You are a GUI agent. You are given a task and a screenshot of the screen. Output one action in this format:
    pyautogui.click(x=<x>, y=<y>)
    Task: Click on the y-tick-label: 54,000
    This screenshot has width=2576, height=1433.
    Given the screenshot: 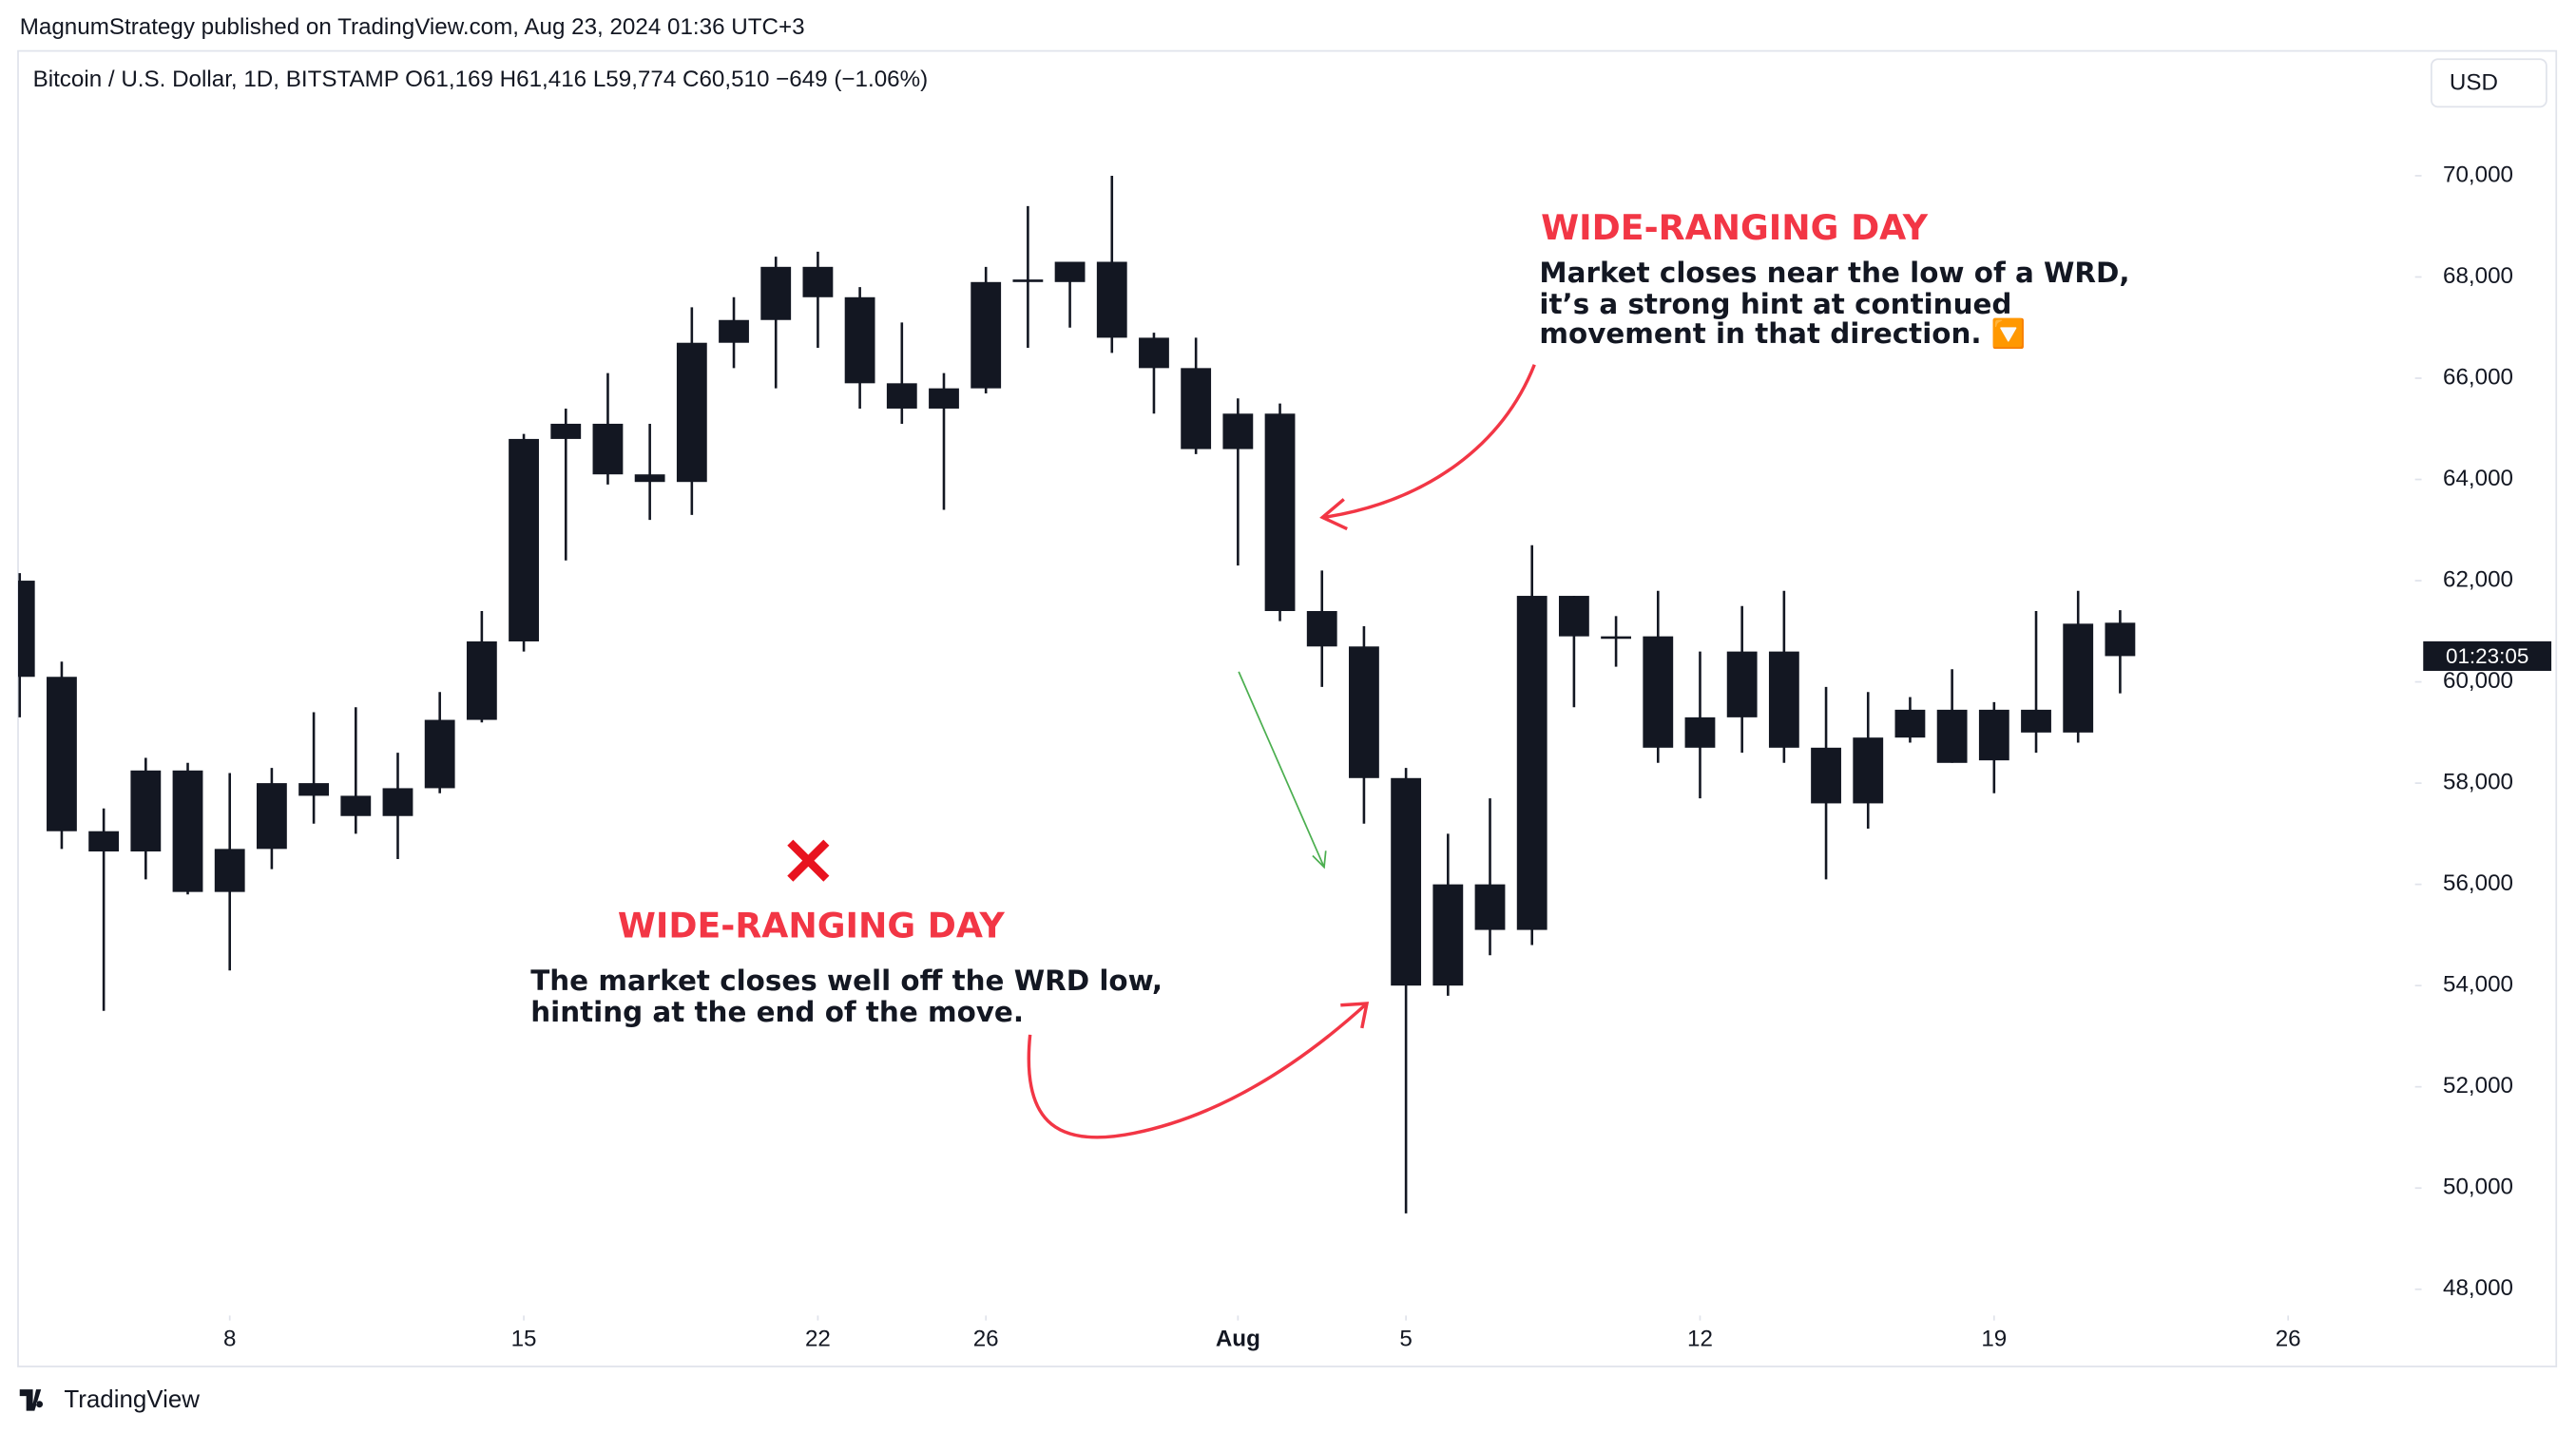 What is the action you would take?
    pyautogui.click(x=2478, y=985)
    